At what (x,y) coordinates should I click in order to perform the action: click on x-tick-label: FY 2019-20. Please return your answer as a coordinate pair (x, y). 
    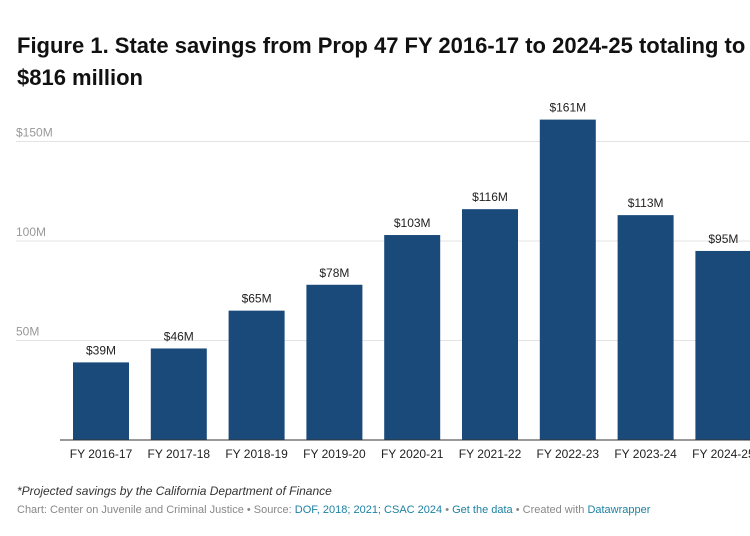
    Looking at the image, I should click on (334, 454).